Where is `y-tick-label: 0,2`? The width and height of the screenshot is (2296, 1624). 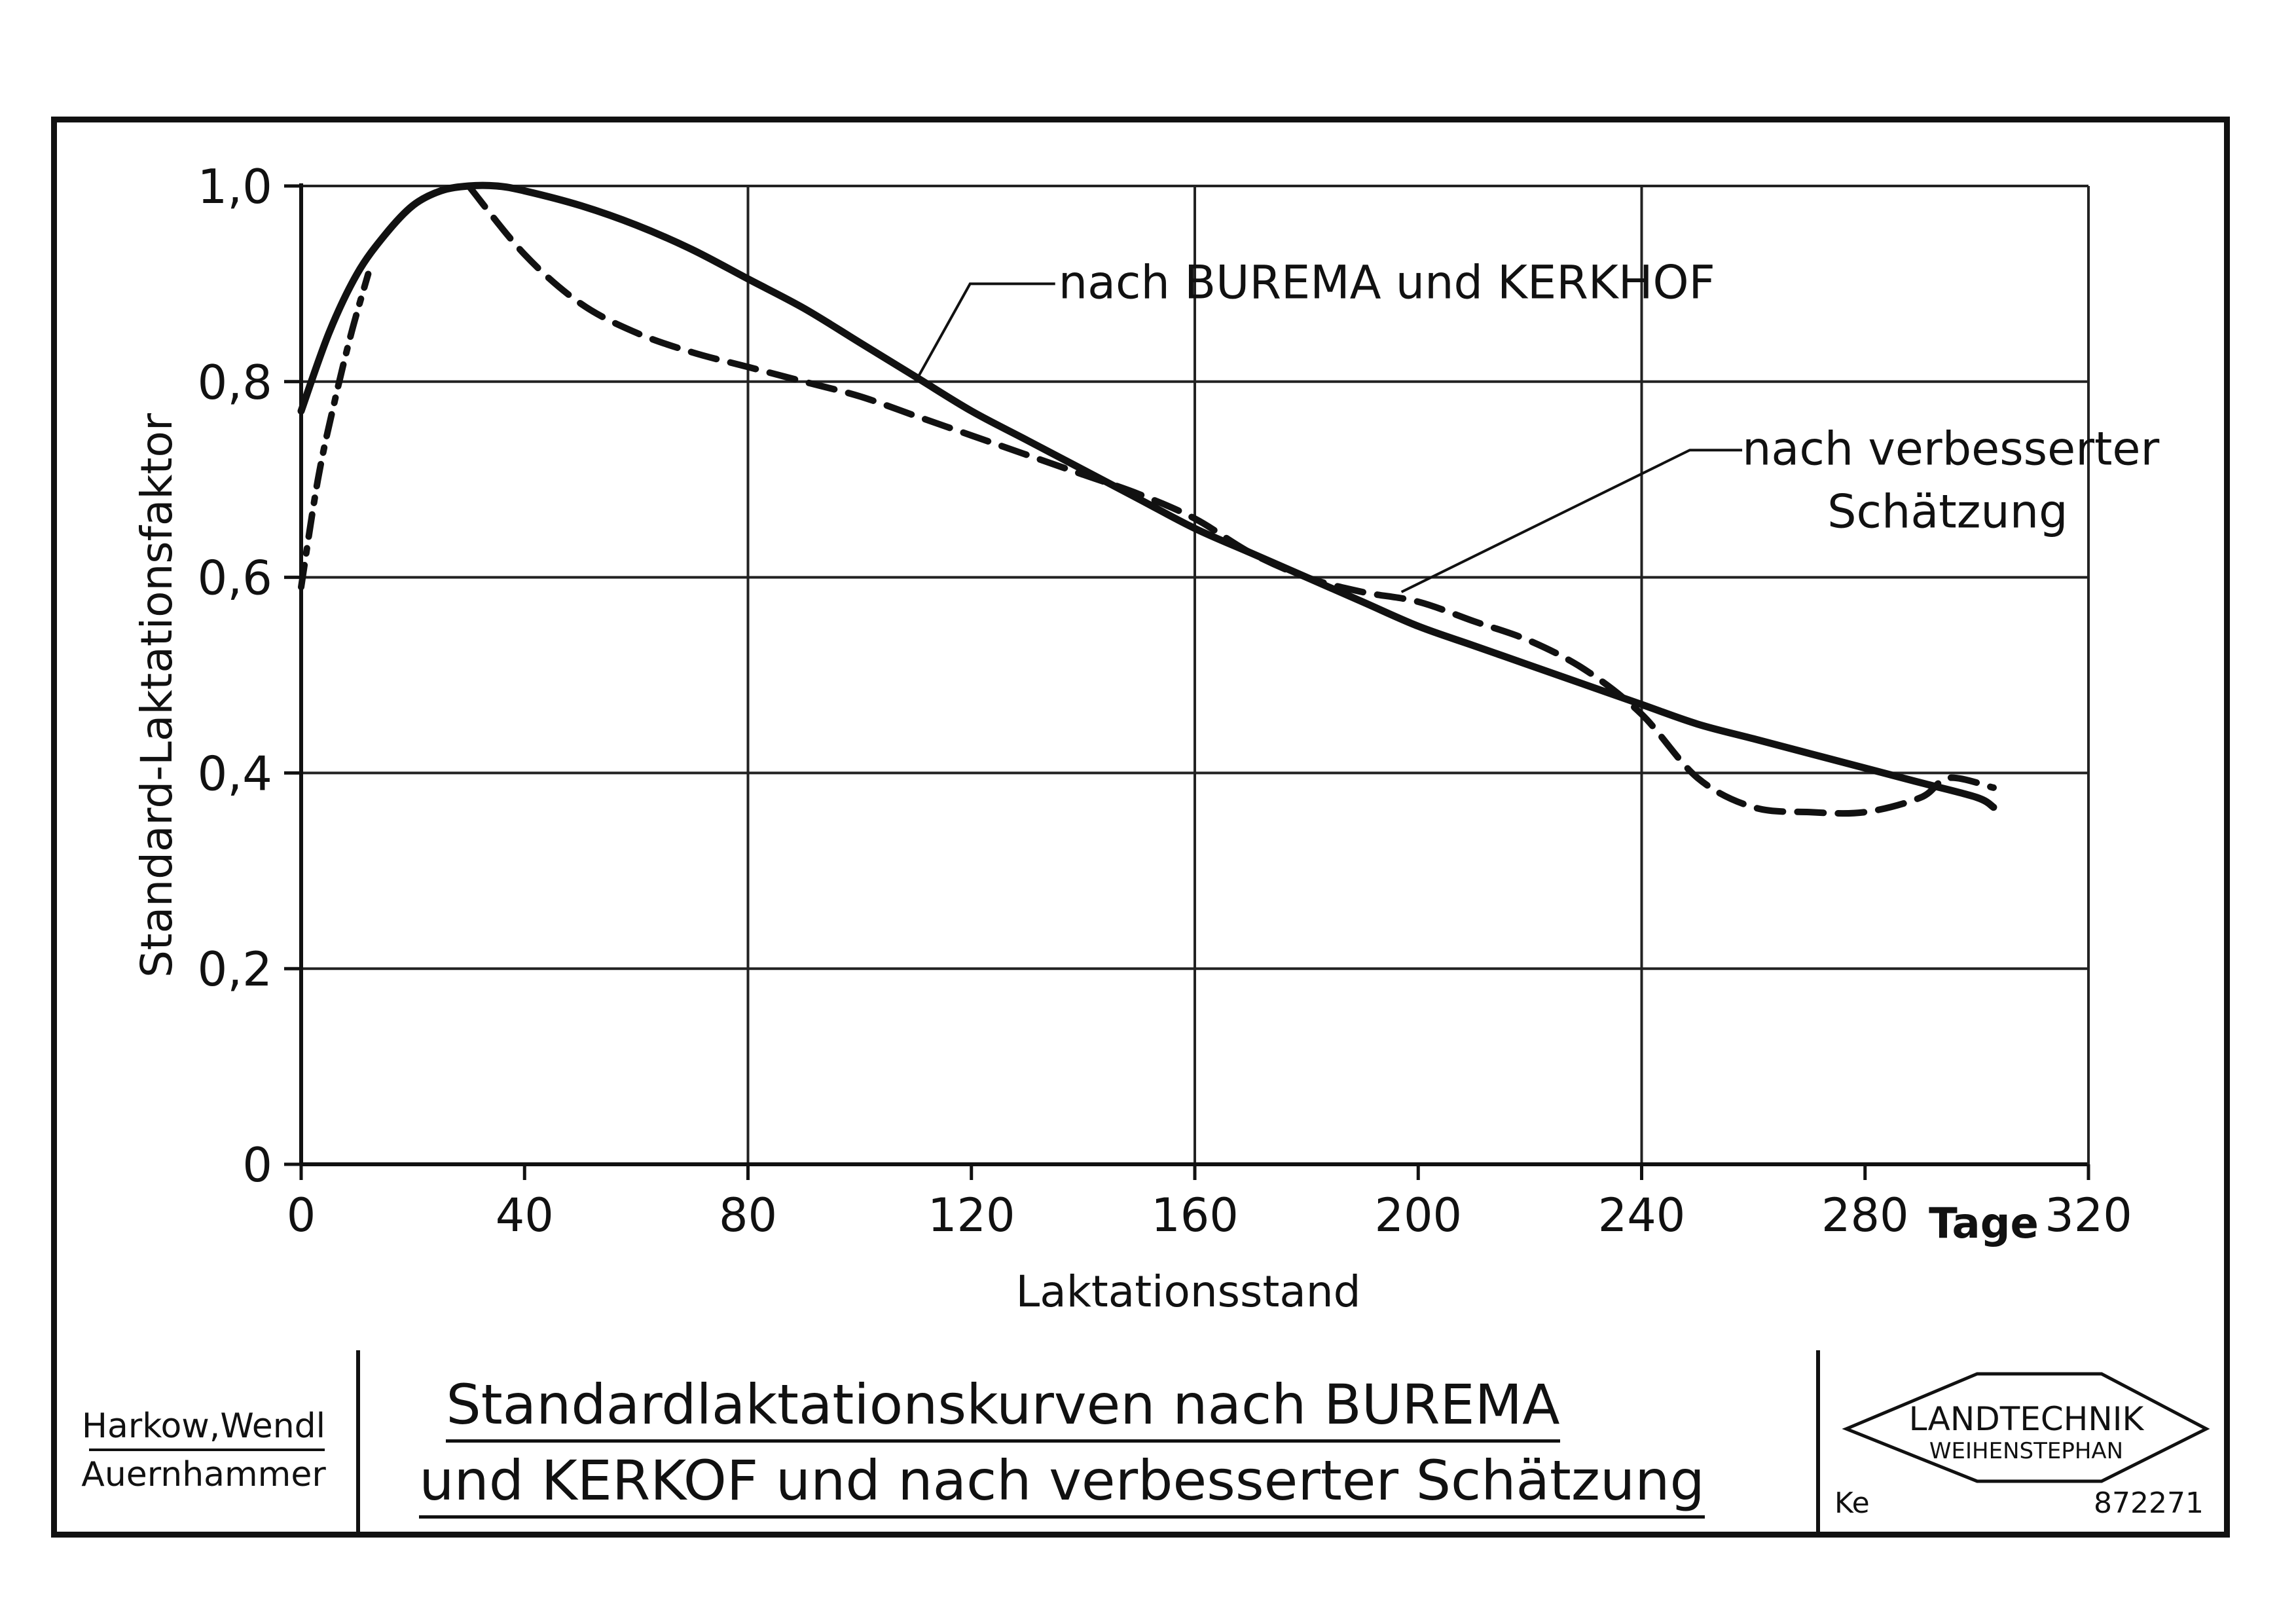 y-tick-label: 0,2 is located at coordinates (234, 969).